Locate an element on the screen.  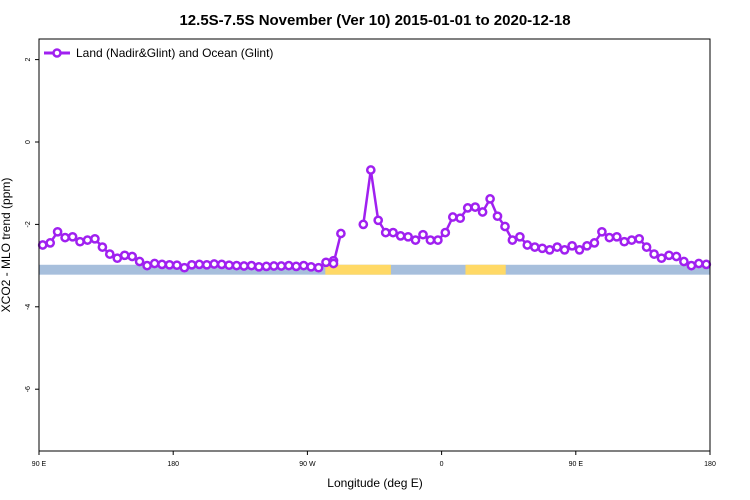
y-tick-label: -2 is located at coordinates (28, 224).